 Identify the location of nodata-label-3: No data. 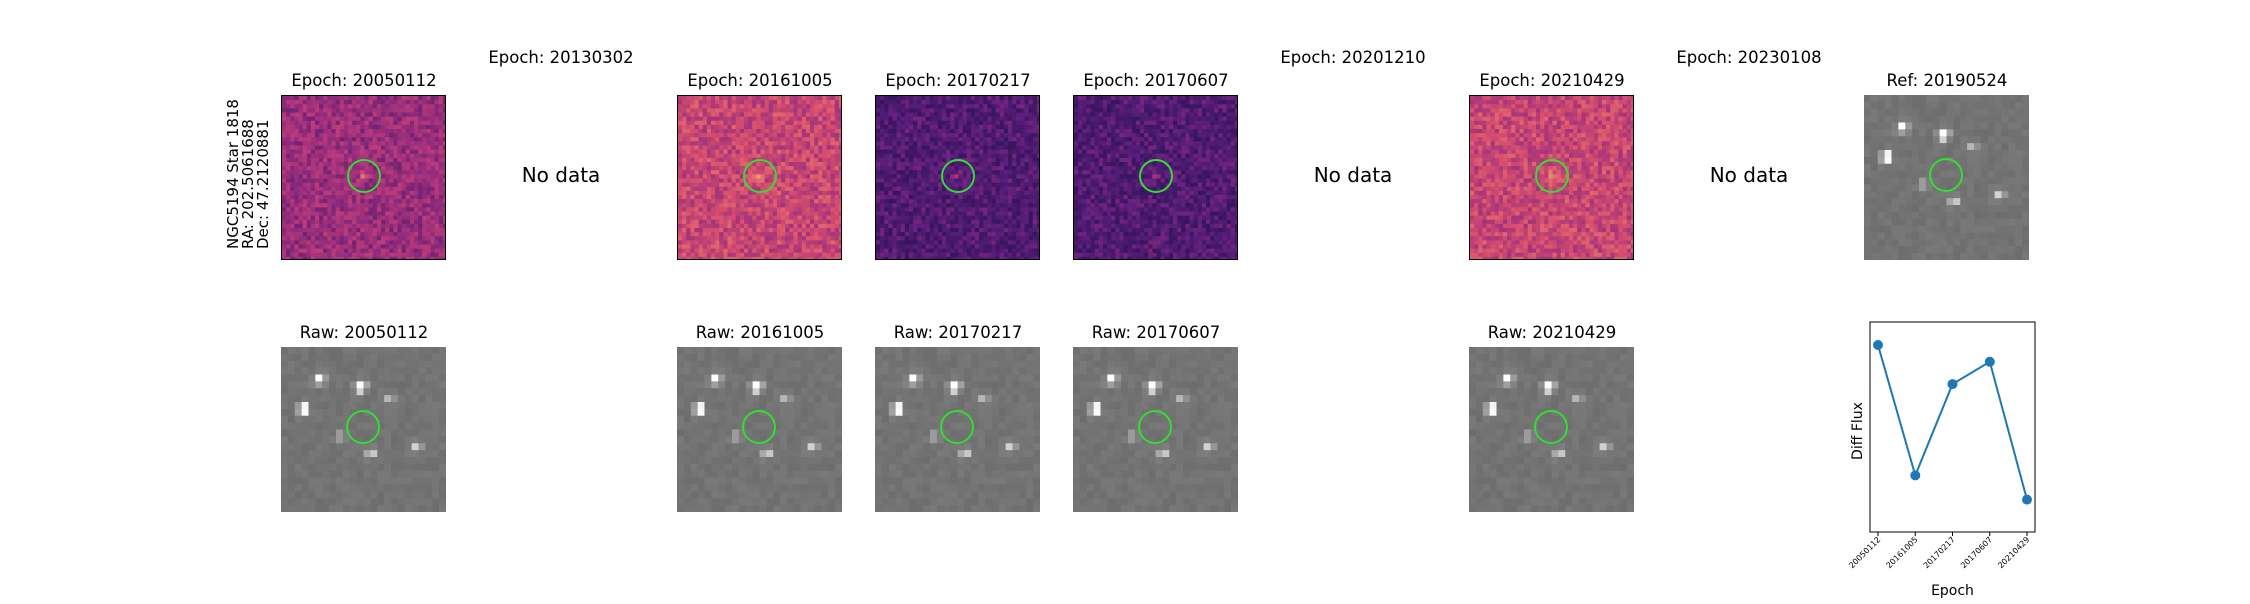
(1749, 175).